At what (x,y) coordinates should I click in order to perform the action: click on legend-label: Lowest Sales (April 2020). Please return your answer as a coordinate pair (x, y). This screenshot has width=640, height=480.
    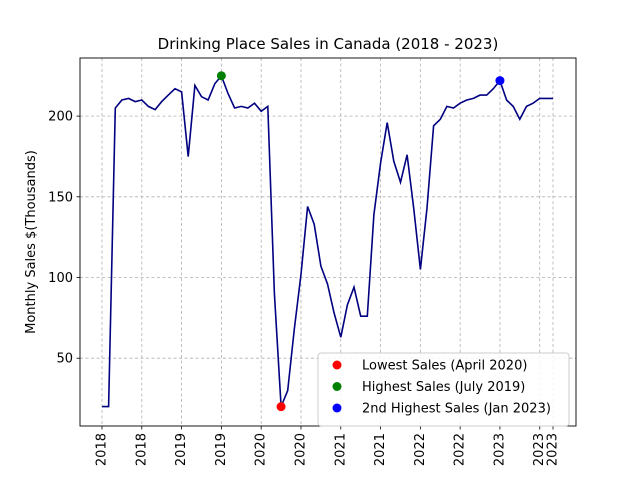
    Looking at the image, I should click on (444, 366).